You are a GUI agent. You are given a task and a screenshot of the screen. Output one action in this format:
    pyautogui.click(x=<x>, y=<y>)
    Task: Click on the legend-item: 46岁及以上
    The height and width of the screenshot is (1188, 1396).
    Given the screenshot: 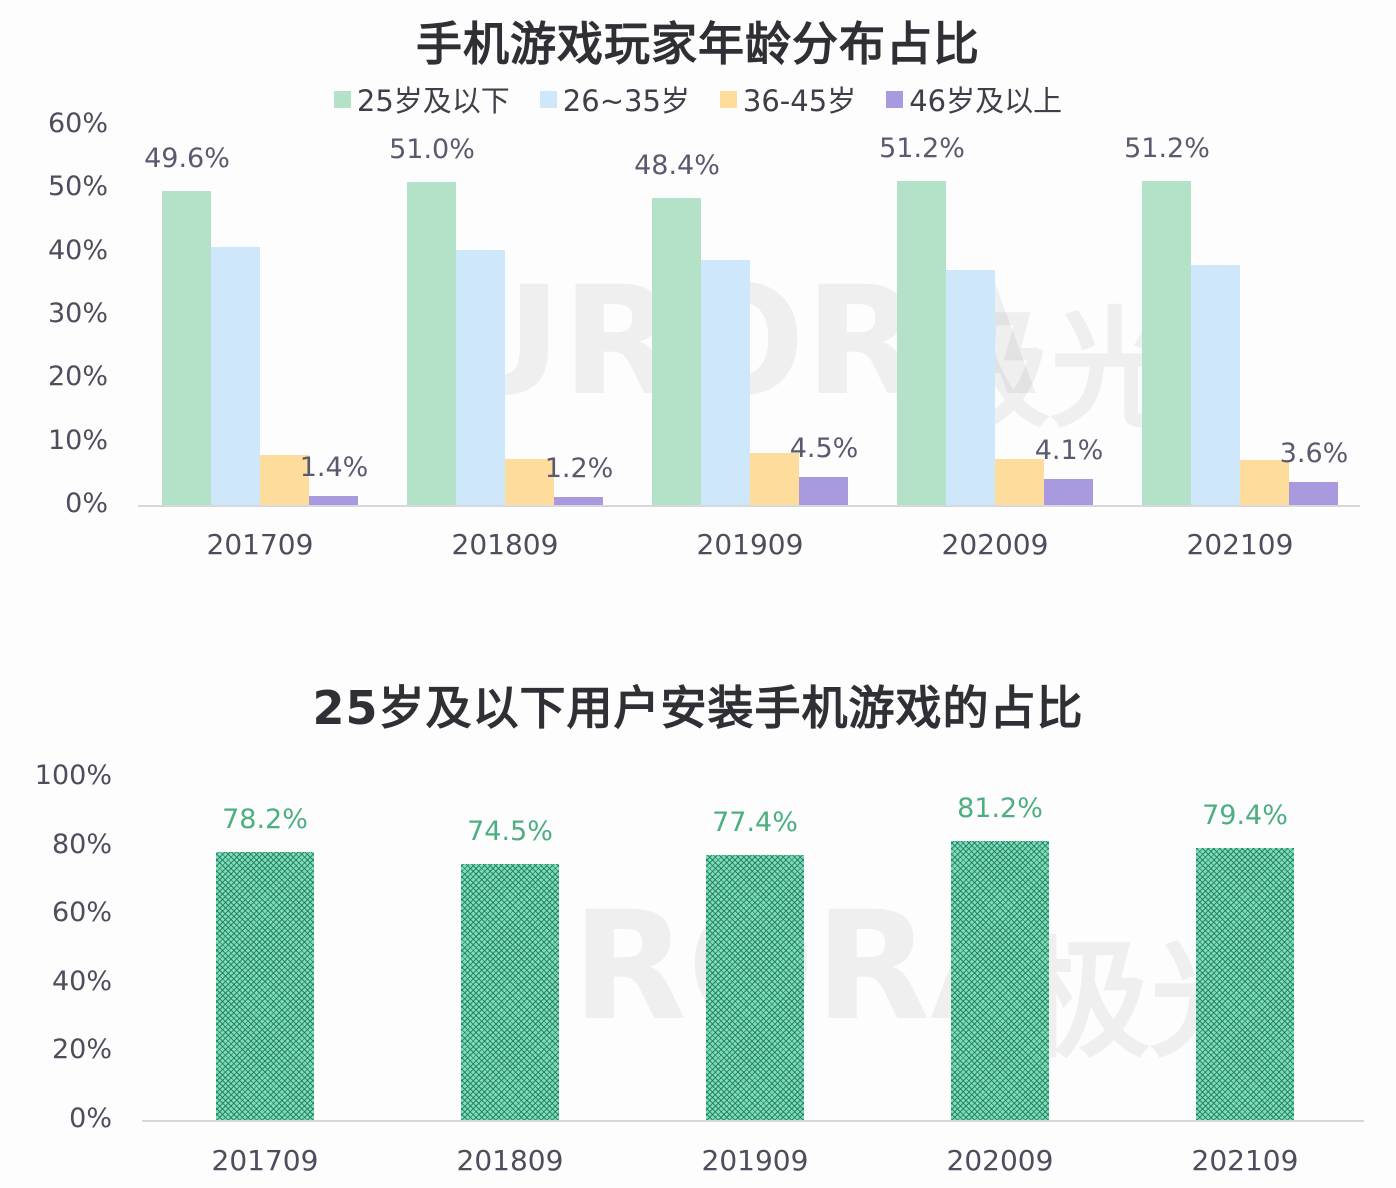 What is the action you would take?
    pyautogui.click(x=974, y=99)
    